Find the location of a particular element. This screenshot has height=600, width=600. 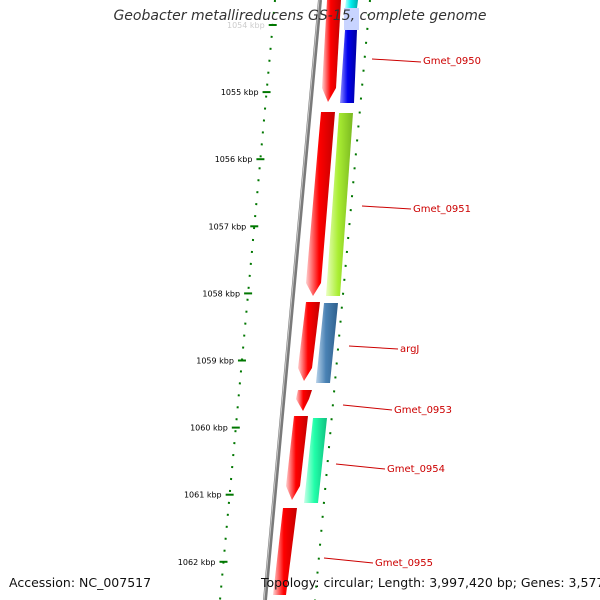

gene-label-gmet-0954: Gmet_0954 is located at coordinates (416, 469).